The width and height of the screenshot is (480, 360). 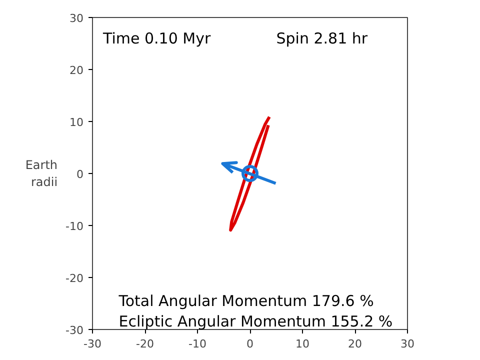 What do you see at coordinates (75, 330) in the screenshot?
I see `y-tick-label: -30` at bounding box center [75, 330].